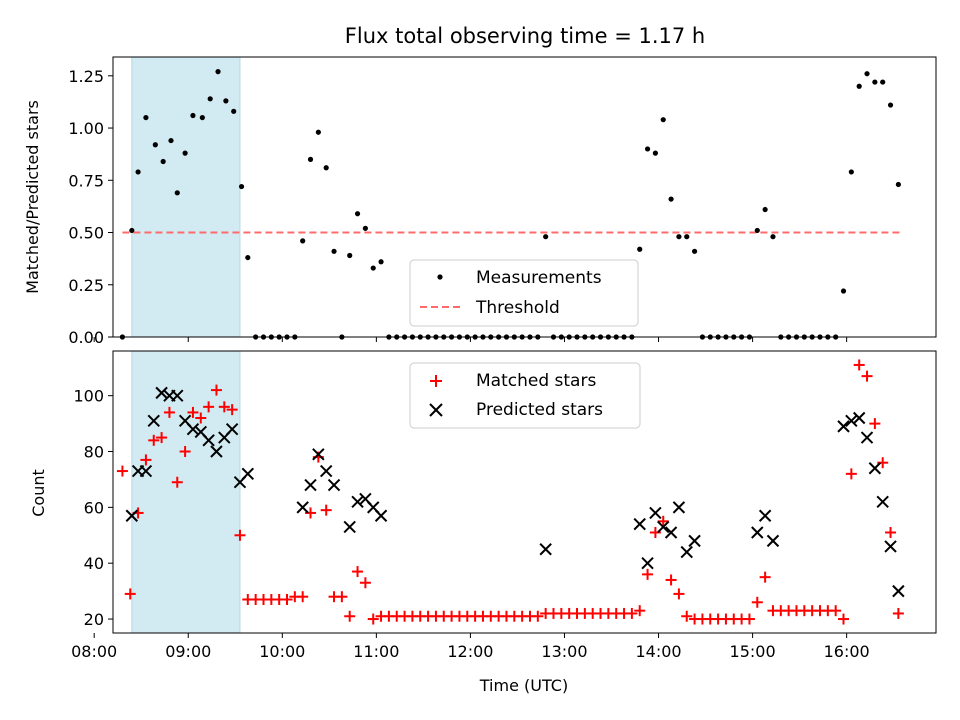 Image resolution: width=960 pixels, height=720 pixels. I want to click on y-tick-label: 40, so click(94, 563).